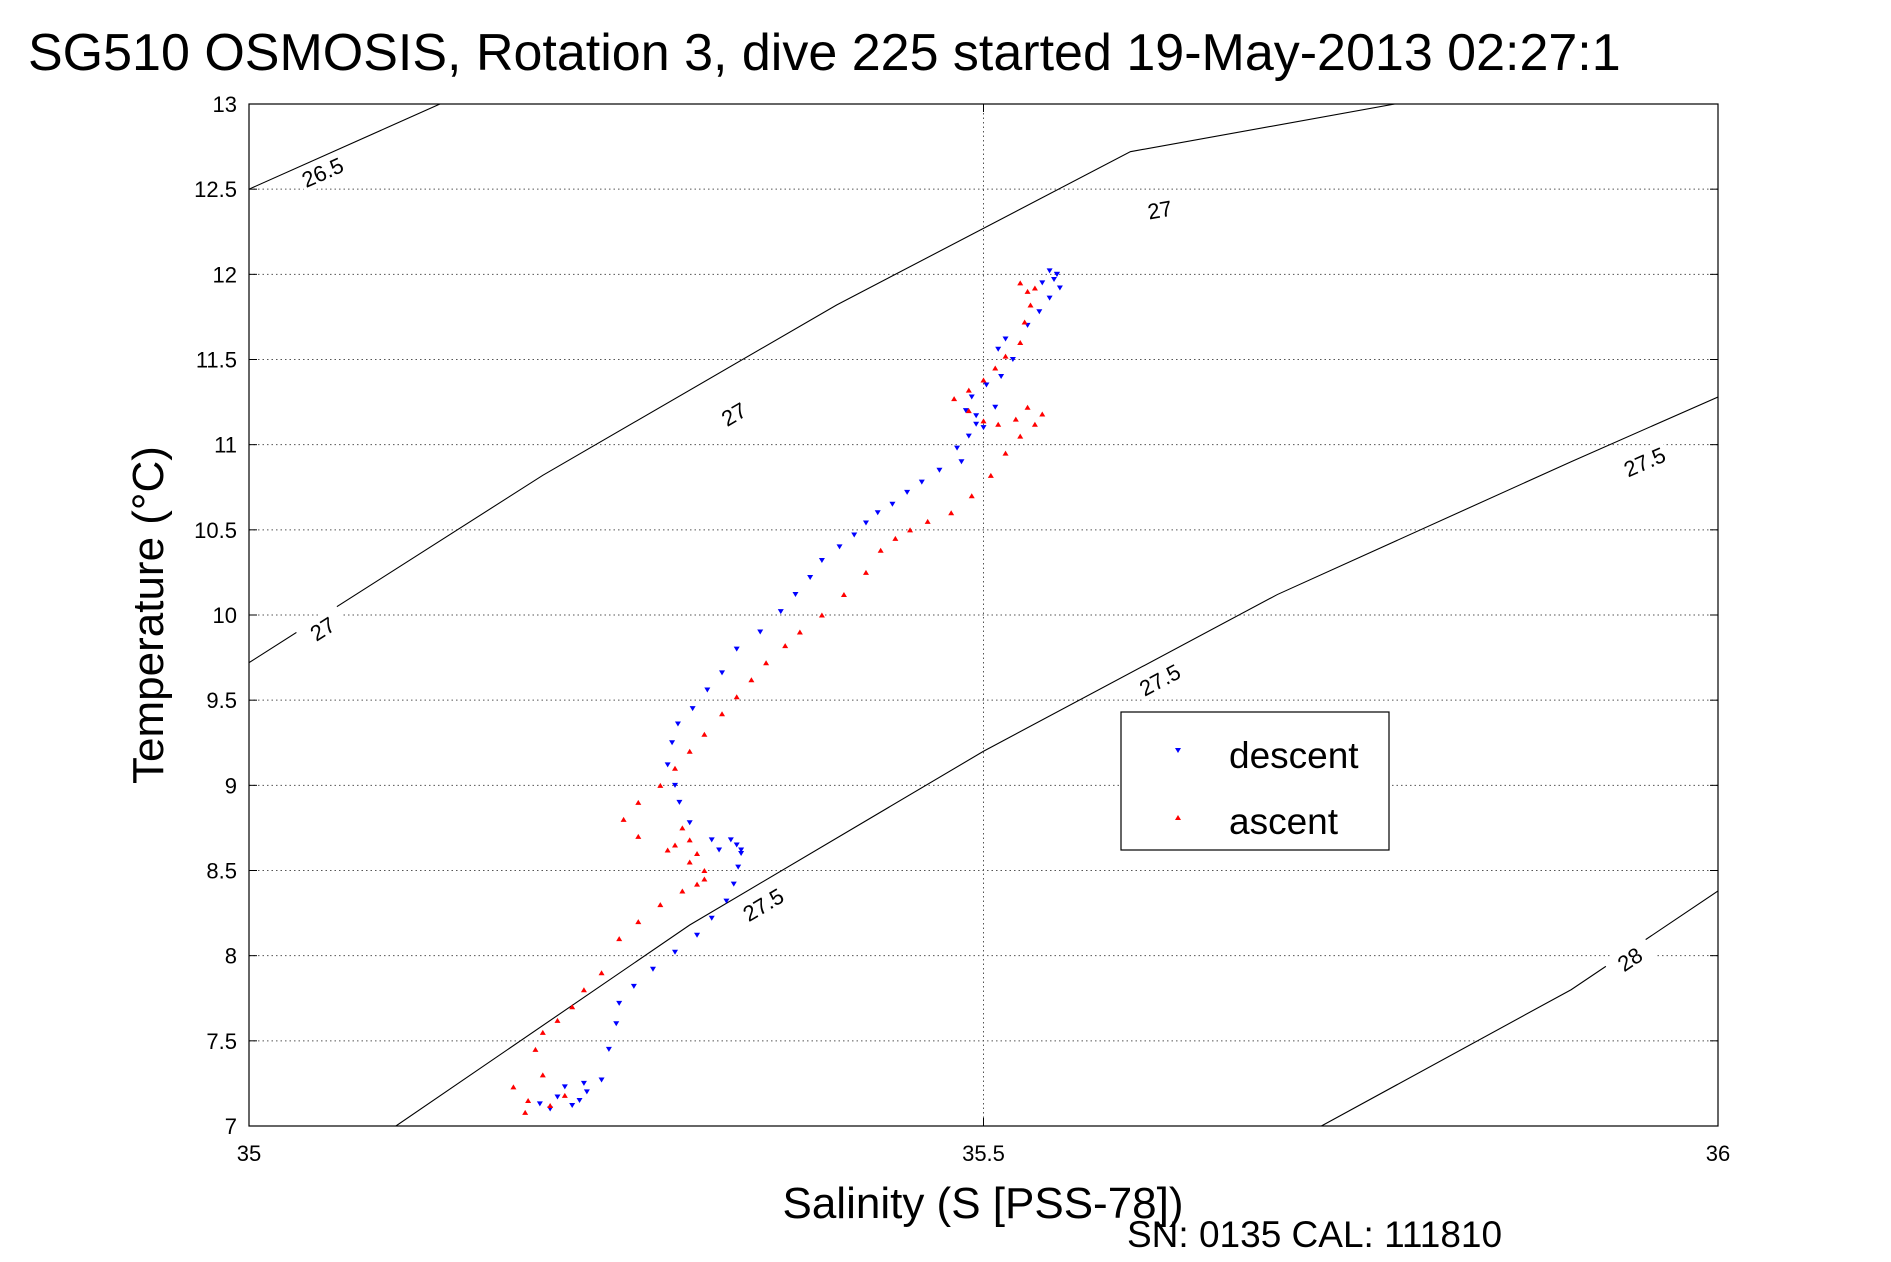  Describe the element at coordinates (221, 1041) in the screenshot. I see `y-tick-label: 7.5` at that location.